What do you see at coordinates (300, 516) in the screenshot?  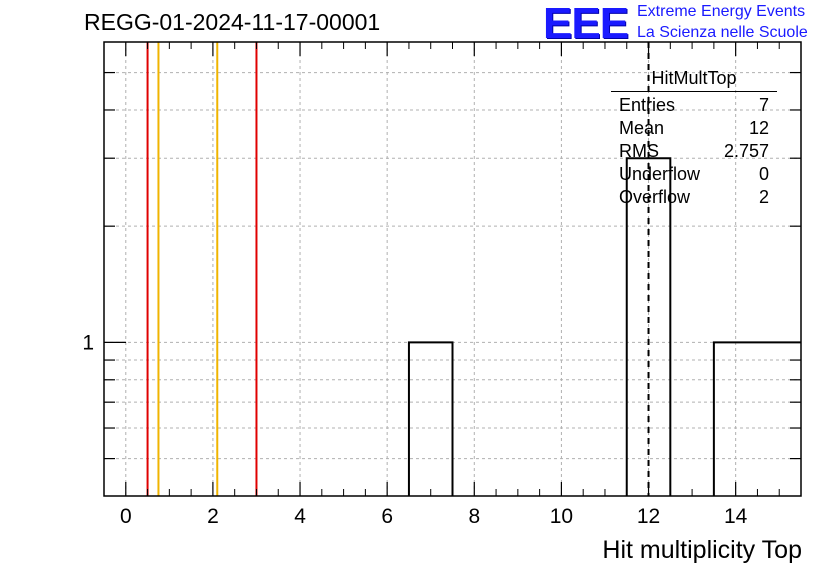 I see `x-tick-label: 4` at bounding box center [300, 516].